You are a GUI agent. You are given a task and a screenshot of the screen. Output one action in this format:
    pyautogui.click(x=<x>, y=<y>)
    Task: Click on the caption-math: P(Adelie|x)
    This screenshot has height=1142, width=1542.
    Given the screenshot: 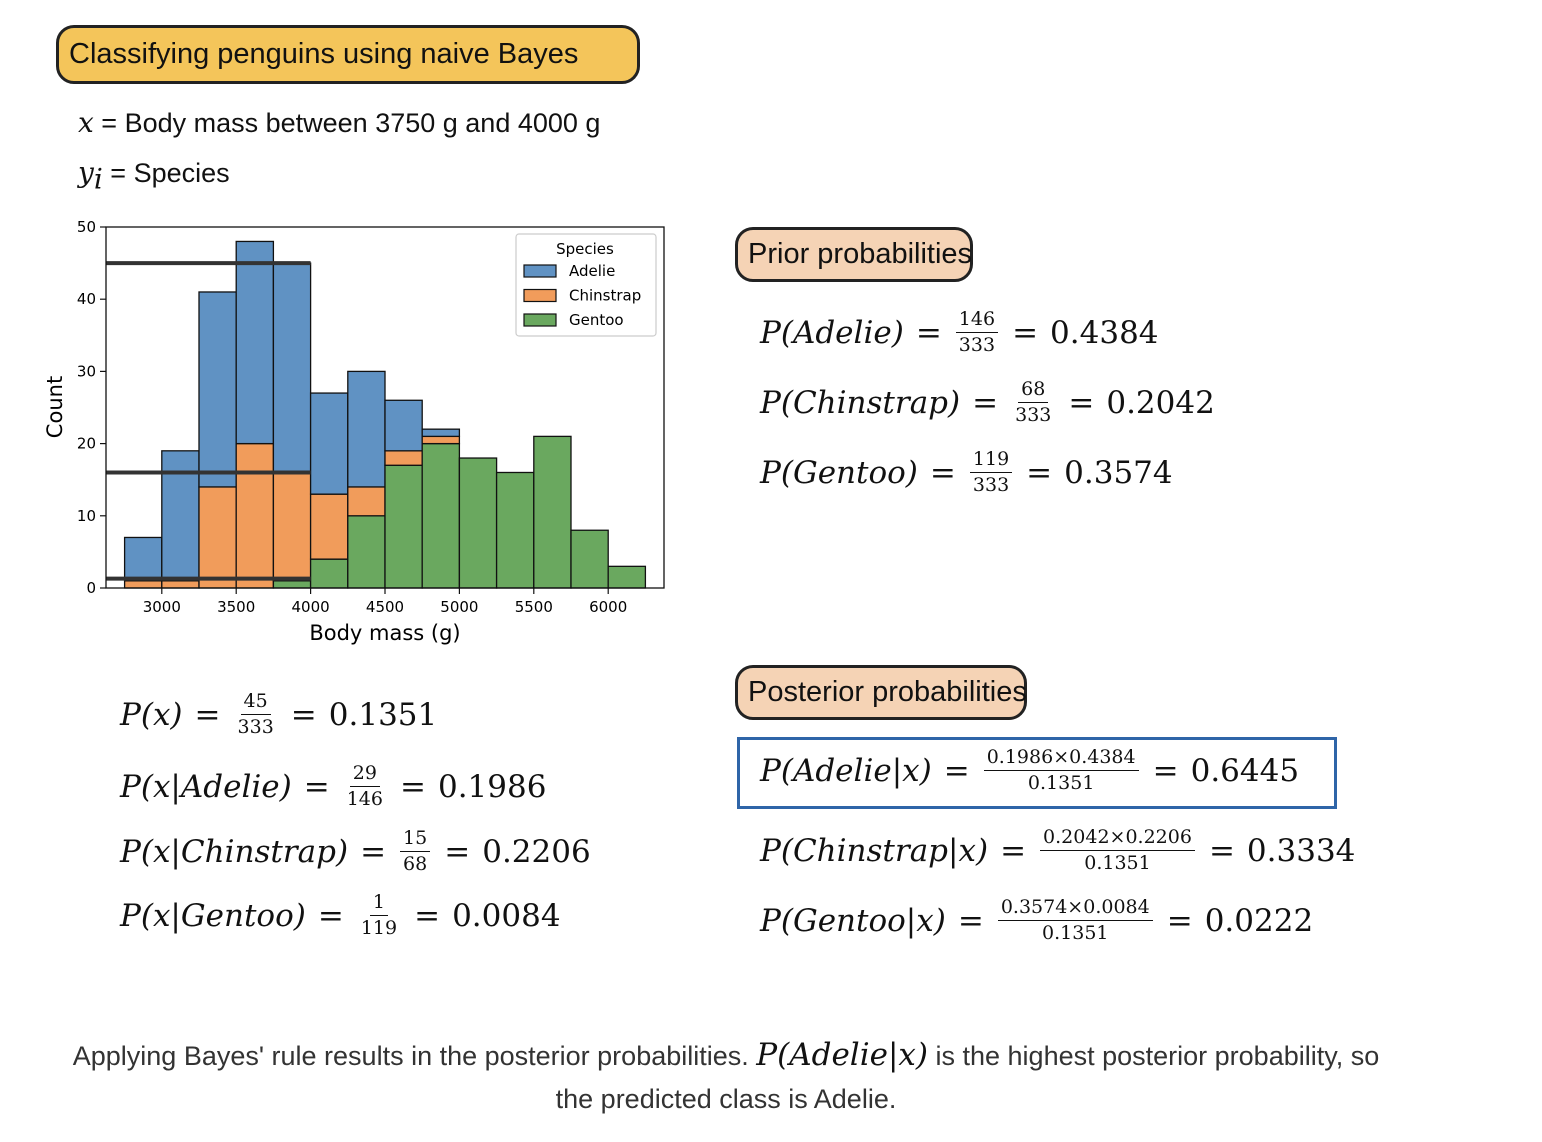 What is the action you would take?
    pyautogui.click(x=842, y=1055)
    